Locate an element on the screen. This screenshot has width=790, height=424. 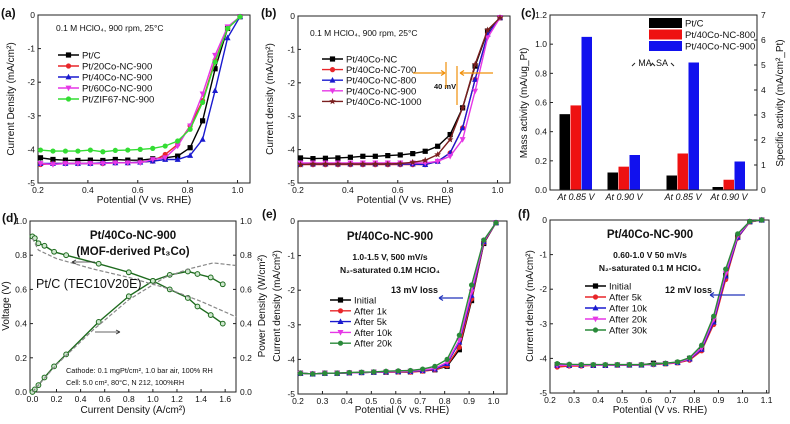
legend-label: Pt/40Co-NC-900 is located at coordinates (720, 47).